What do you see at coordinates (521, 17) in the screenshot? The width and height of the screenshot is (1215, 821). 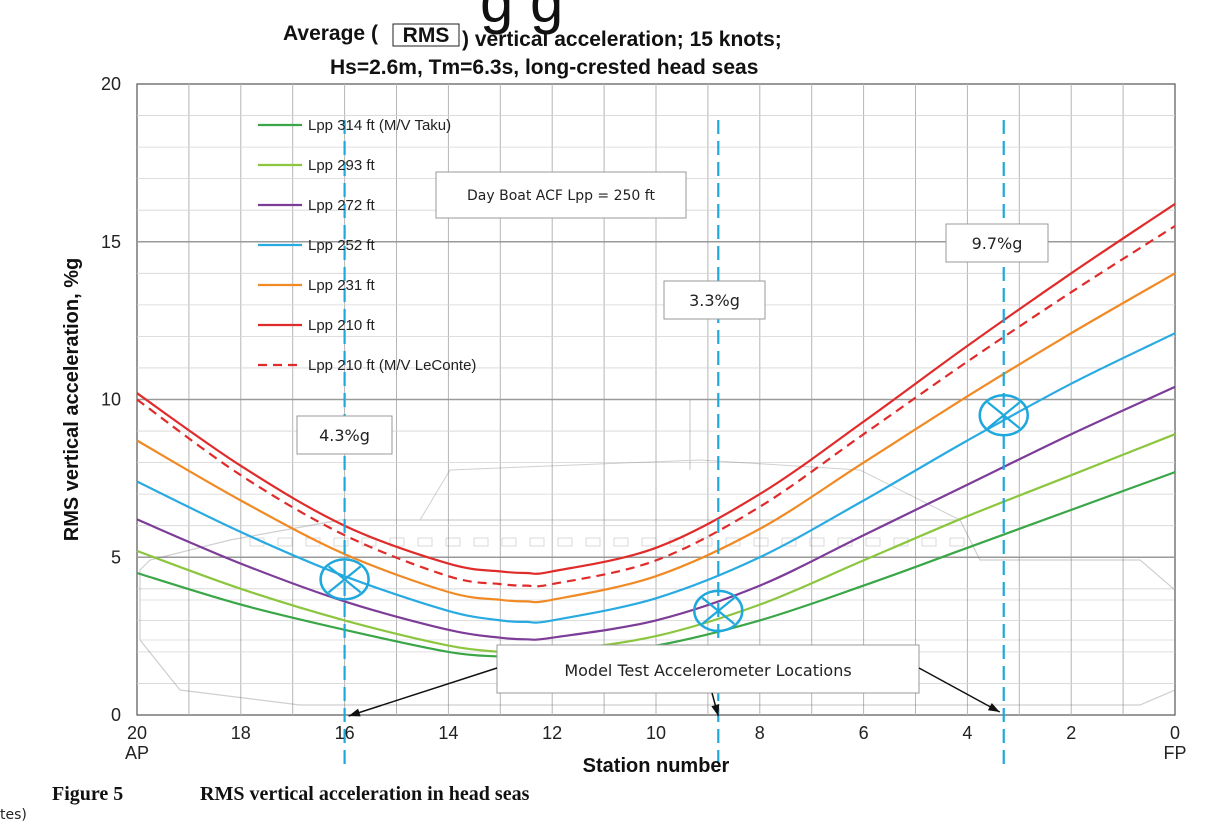 I see `top-title-fragment: g g` at bounding box center [521, 17].